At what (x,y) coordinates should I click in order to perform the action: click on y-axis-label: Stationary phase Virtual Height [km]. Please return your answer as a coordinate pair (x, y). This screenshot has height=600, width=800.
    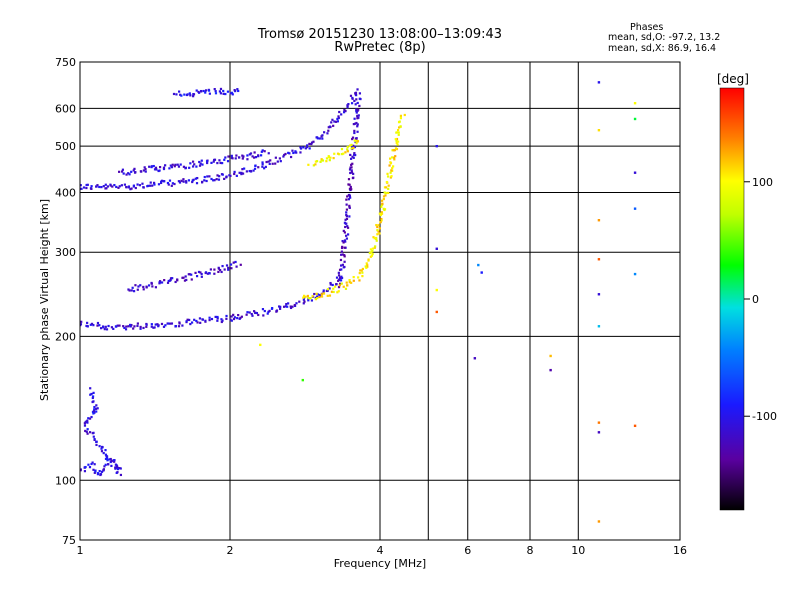
    Looking at the image, I should click on (44, 300).